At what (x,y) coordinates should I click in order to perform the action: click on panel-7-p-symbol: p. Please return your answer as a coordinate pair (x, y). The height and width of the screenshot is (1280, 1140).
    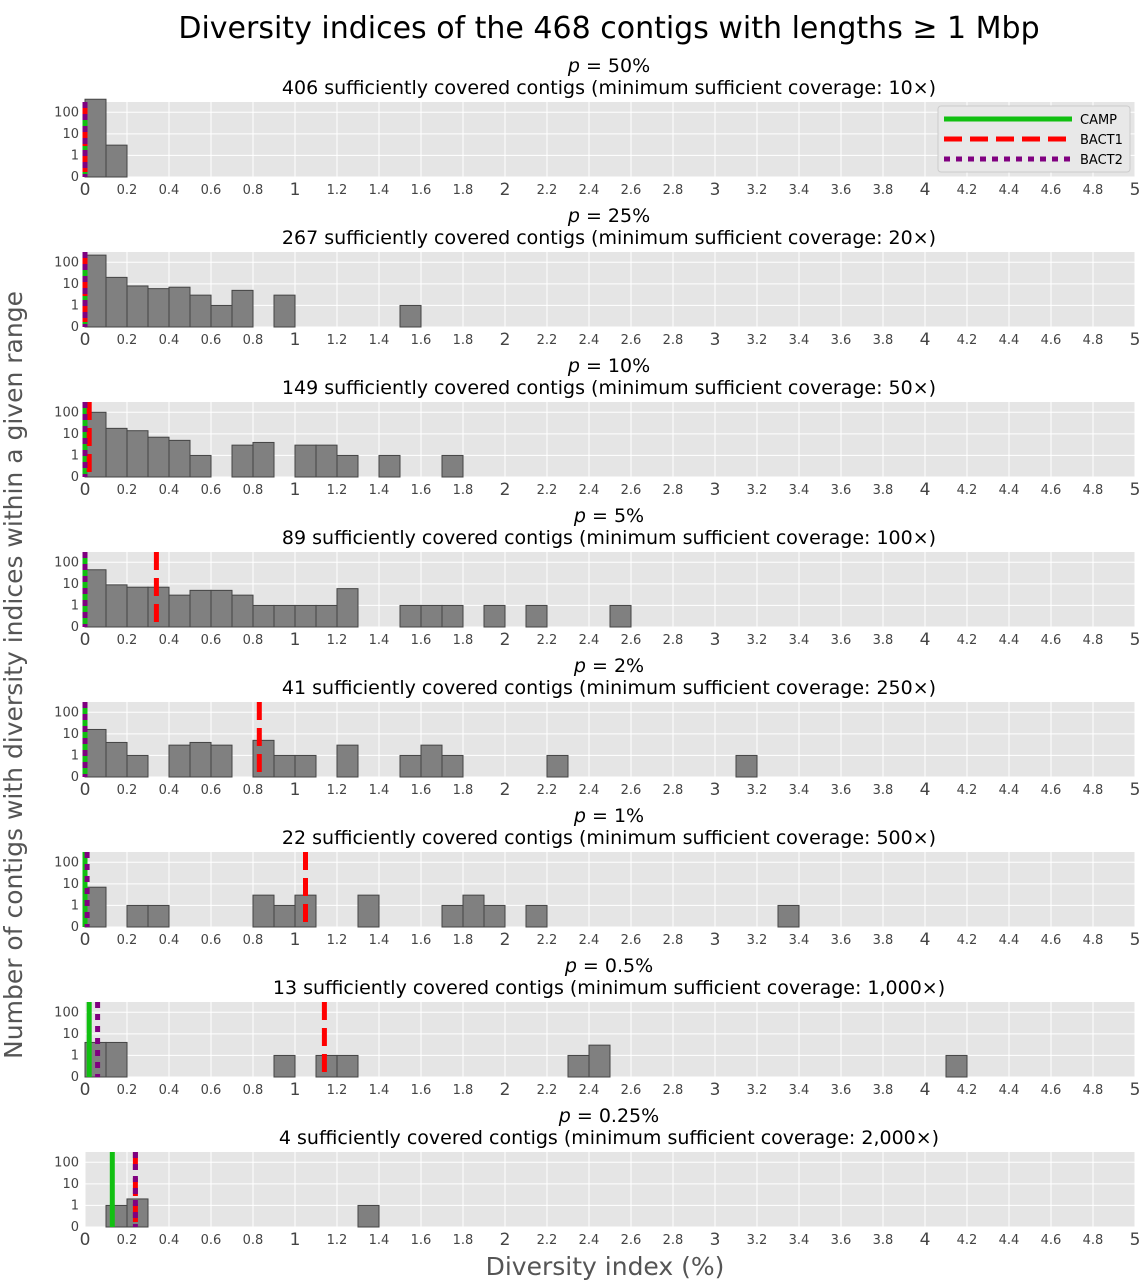
    Looking at the image, I should click on (570, 966).